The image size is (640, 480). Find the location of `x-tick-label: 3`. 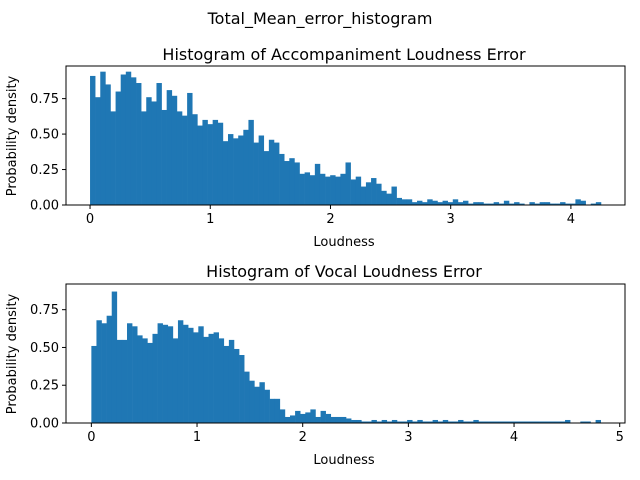

x-tick-label: 3 is located at coordinates (451, 219).